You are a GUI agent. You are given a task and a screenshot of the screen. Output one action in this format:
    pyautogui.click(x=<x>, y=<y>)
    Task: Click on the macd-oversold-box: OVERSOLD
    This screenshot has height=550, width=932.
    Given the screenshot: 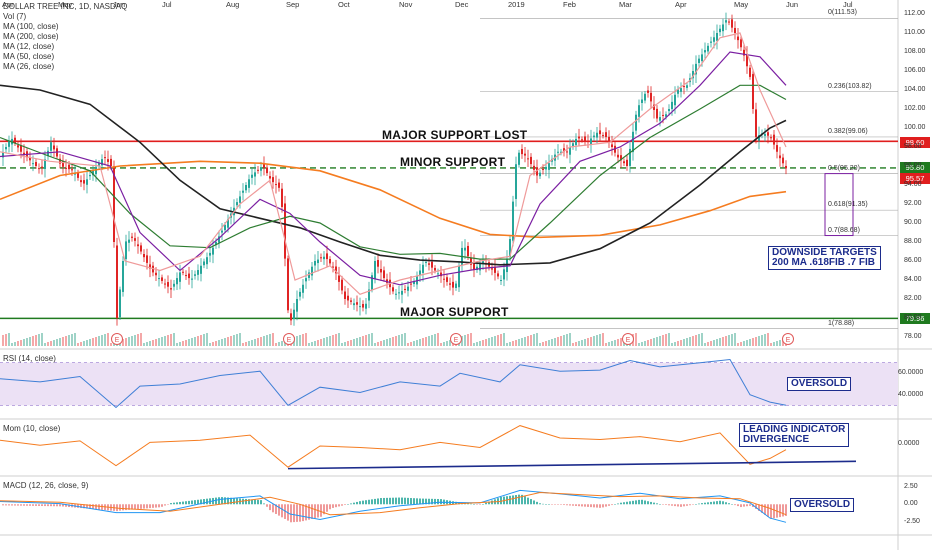 What is the action you would take?
    pyautogui.click(x=822, y=505)
    